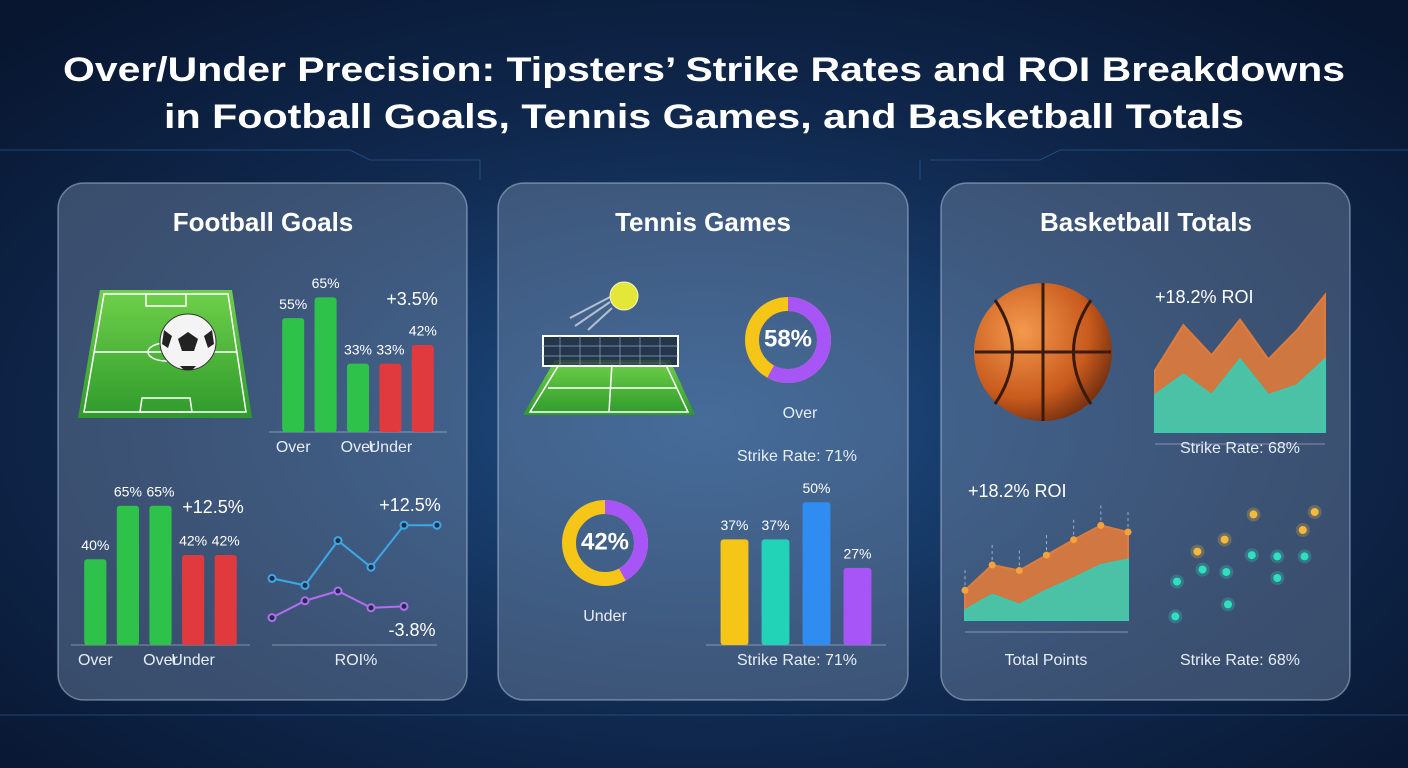  What do you see at coordinates (1146, 222) in the screenshot?
I see `panel-title: Basketball Totals` at bounding box center [1146, 222].